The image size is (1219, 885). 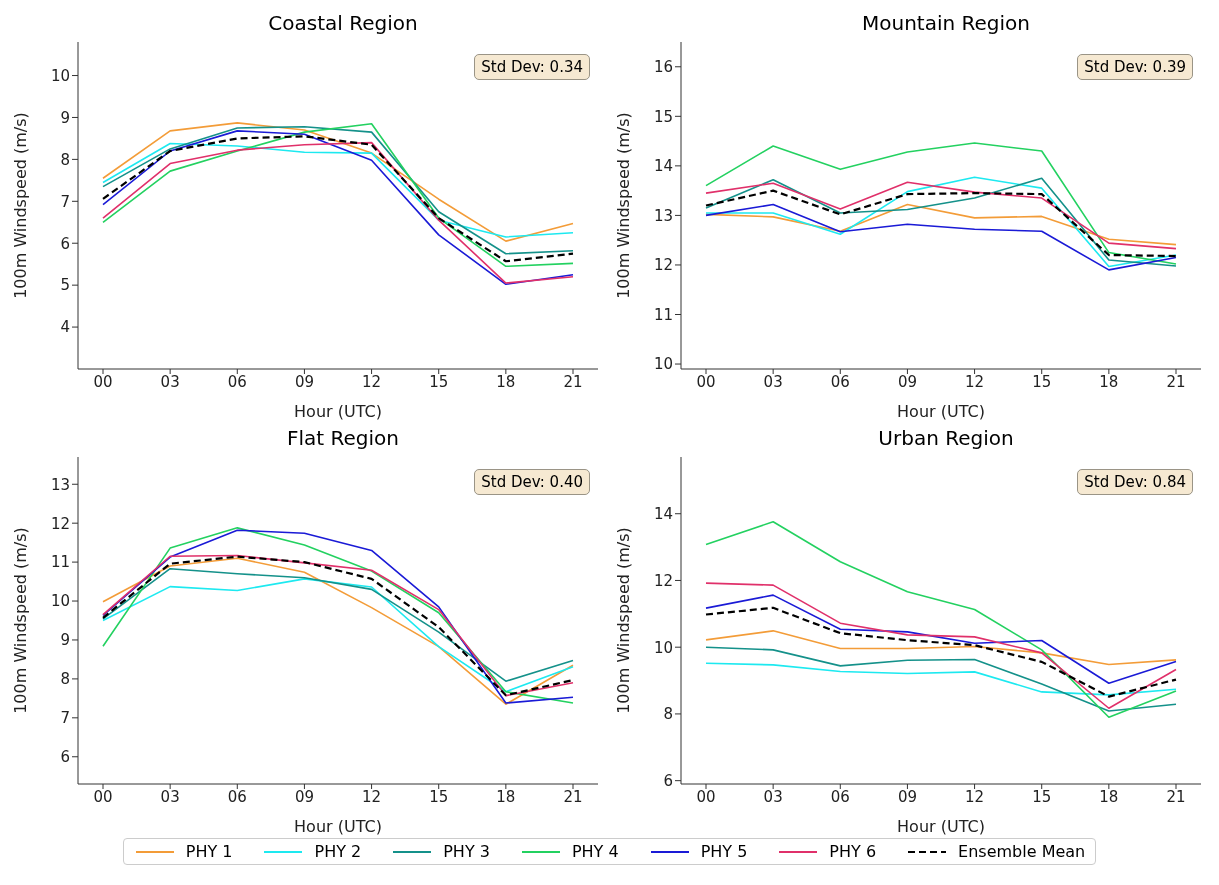 I want to click on y-tick-label: 4, so click(x=65, y=327).